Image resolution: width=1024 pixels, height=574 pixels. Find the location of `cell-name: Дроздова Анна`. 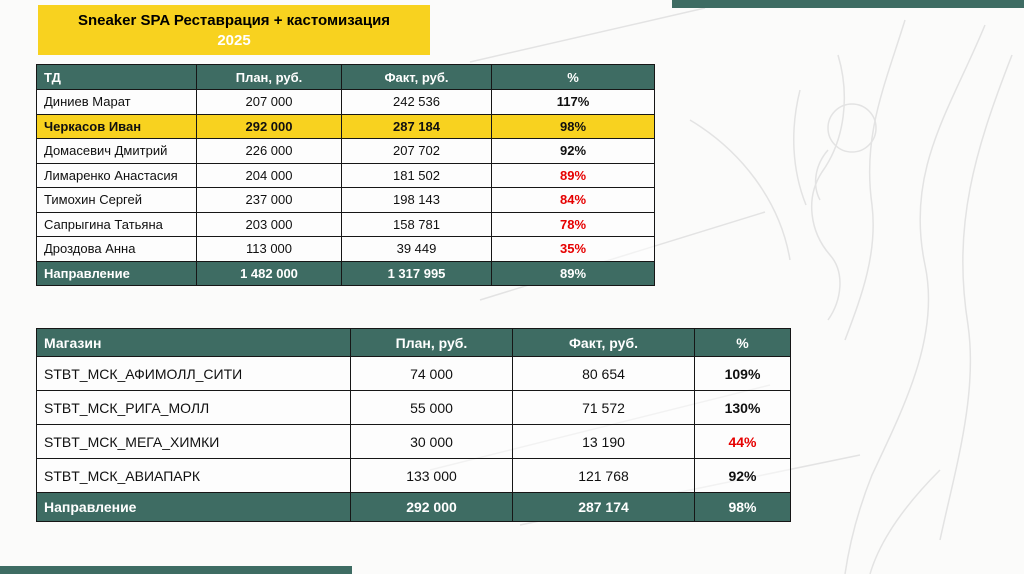

cell-name: Дроздова Анна is located at coordinates (116, 249).